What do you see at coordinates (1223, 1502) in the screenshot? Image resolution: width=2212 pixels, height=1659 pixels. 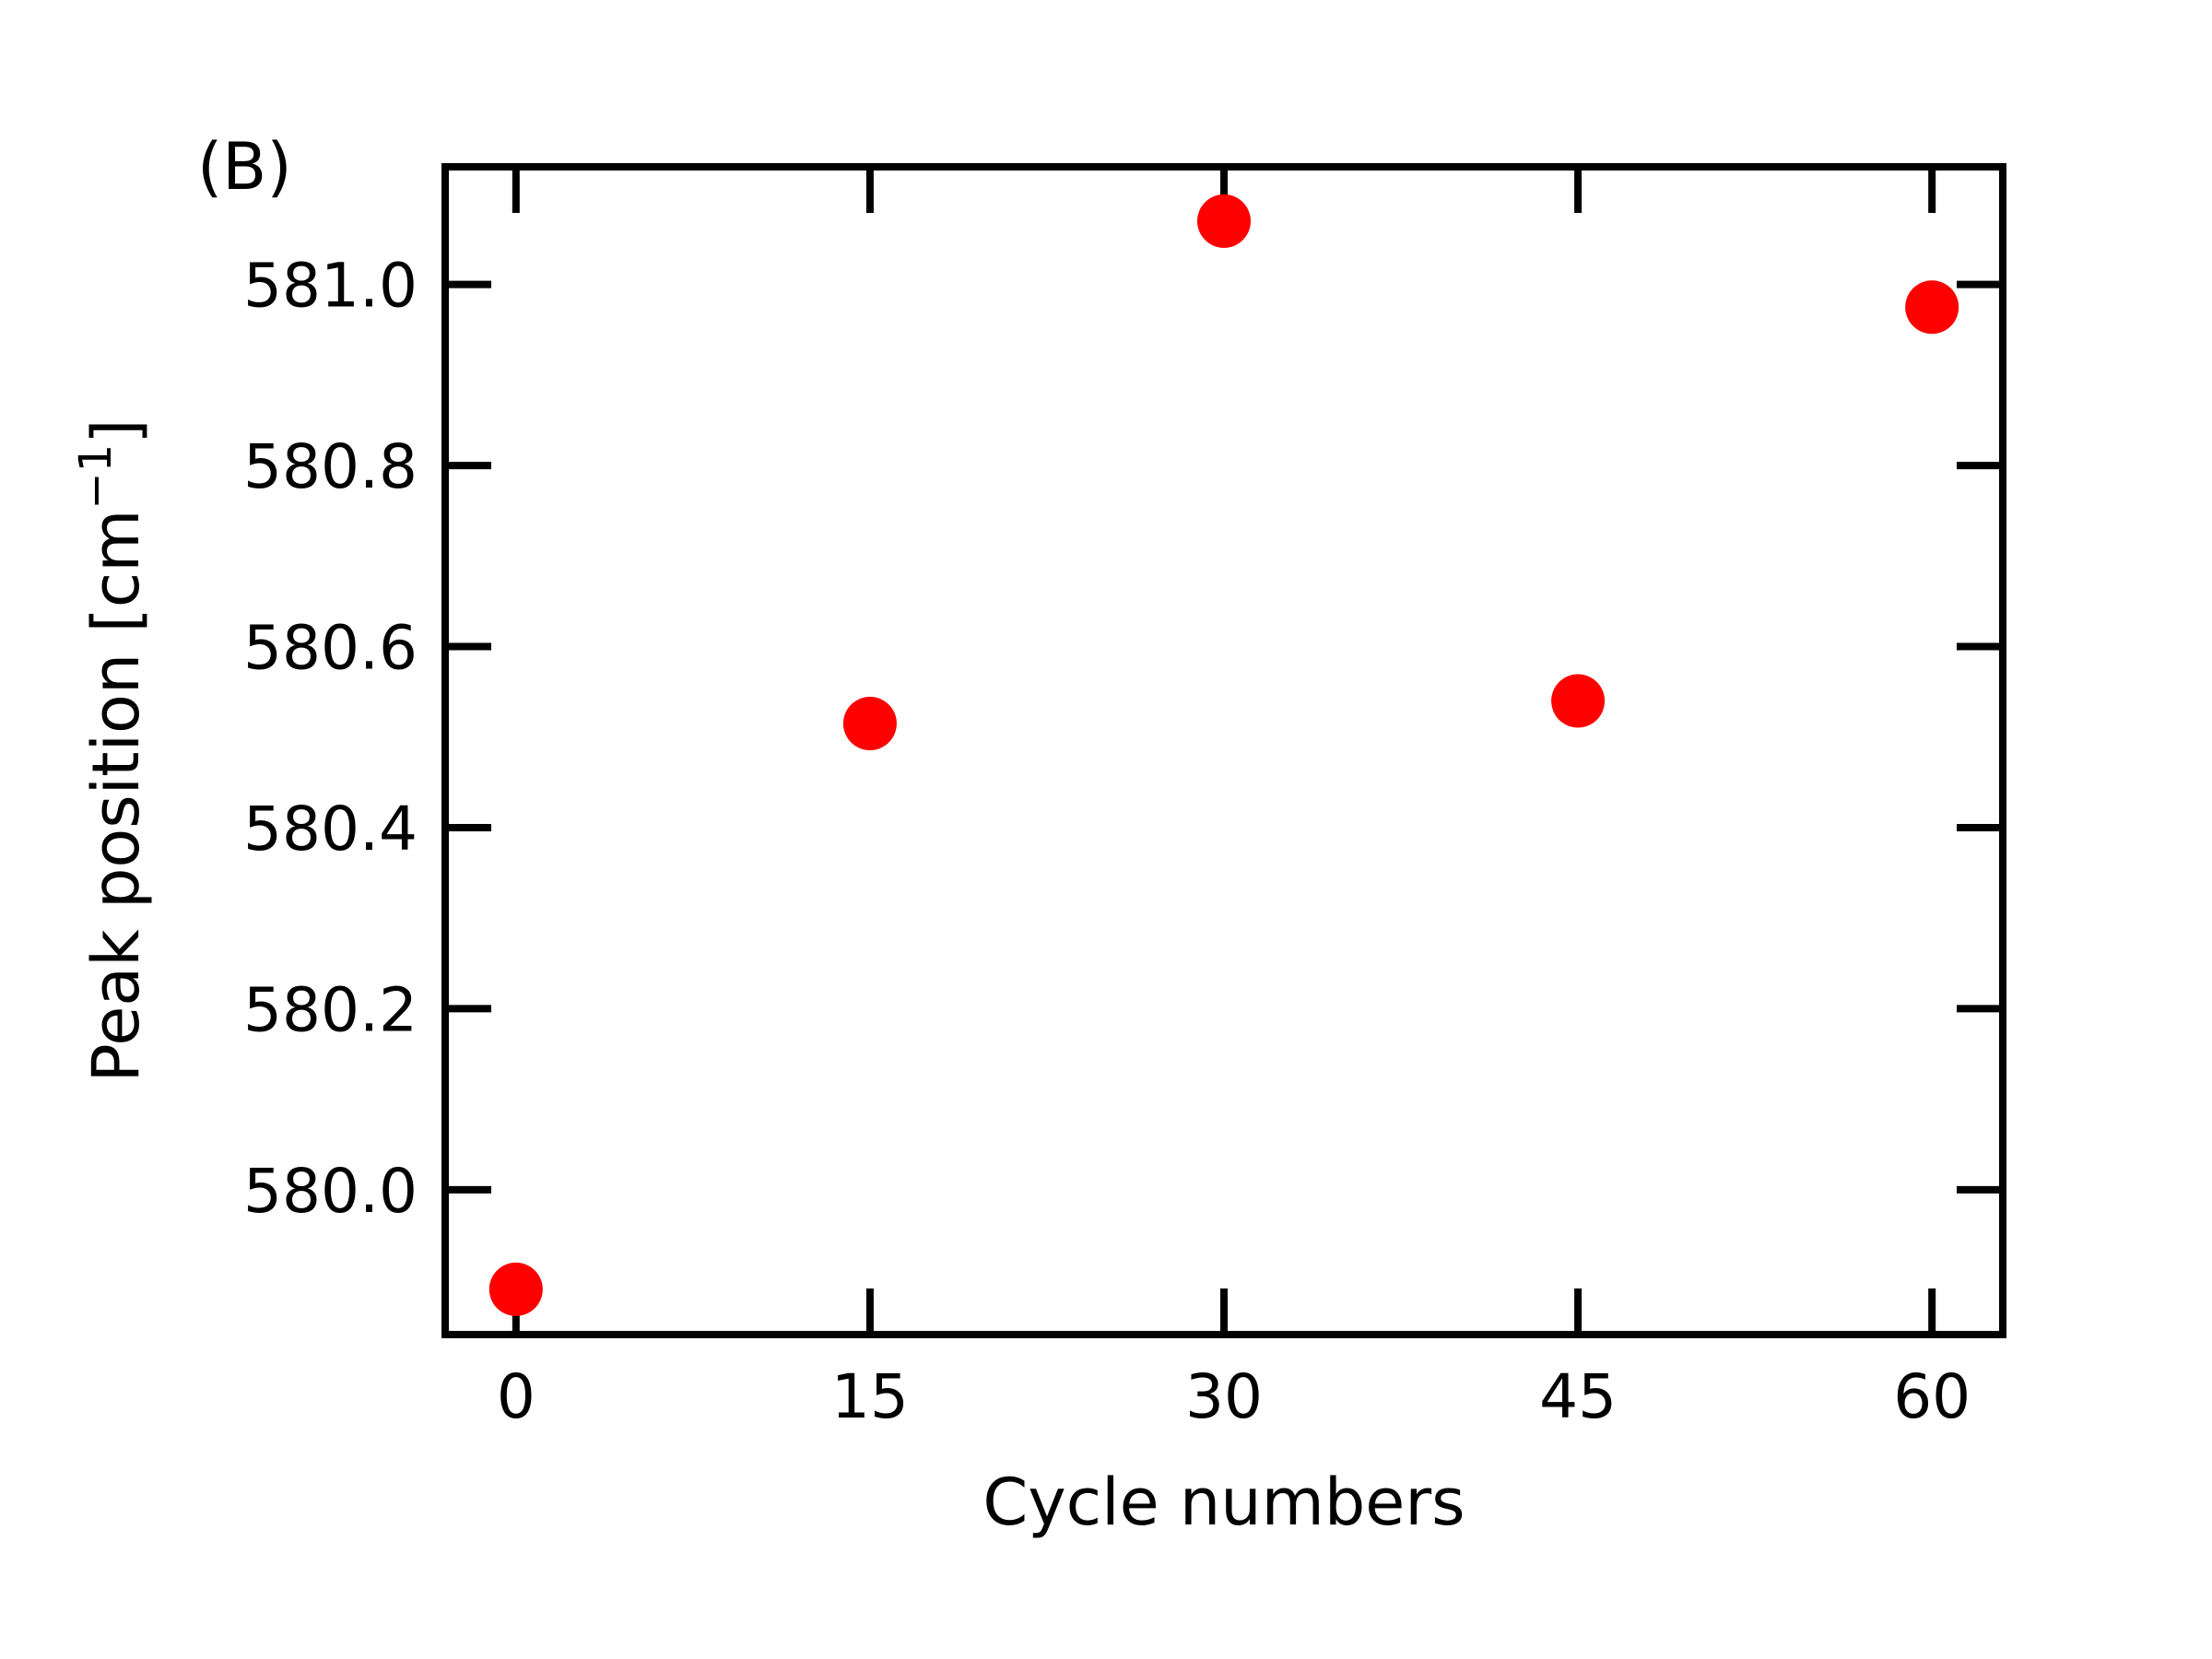 I see `x-axis-label: Cycle numbers` at bounding box center [1223, 1502].